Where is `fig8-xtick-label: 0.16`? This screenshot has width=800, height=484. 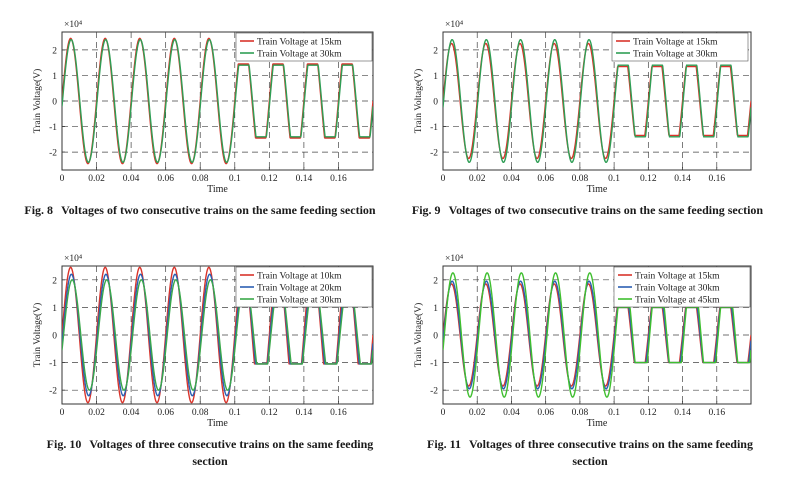 fig8-xtick-label: 0.16 is located at coordinates (338, 179).